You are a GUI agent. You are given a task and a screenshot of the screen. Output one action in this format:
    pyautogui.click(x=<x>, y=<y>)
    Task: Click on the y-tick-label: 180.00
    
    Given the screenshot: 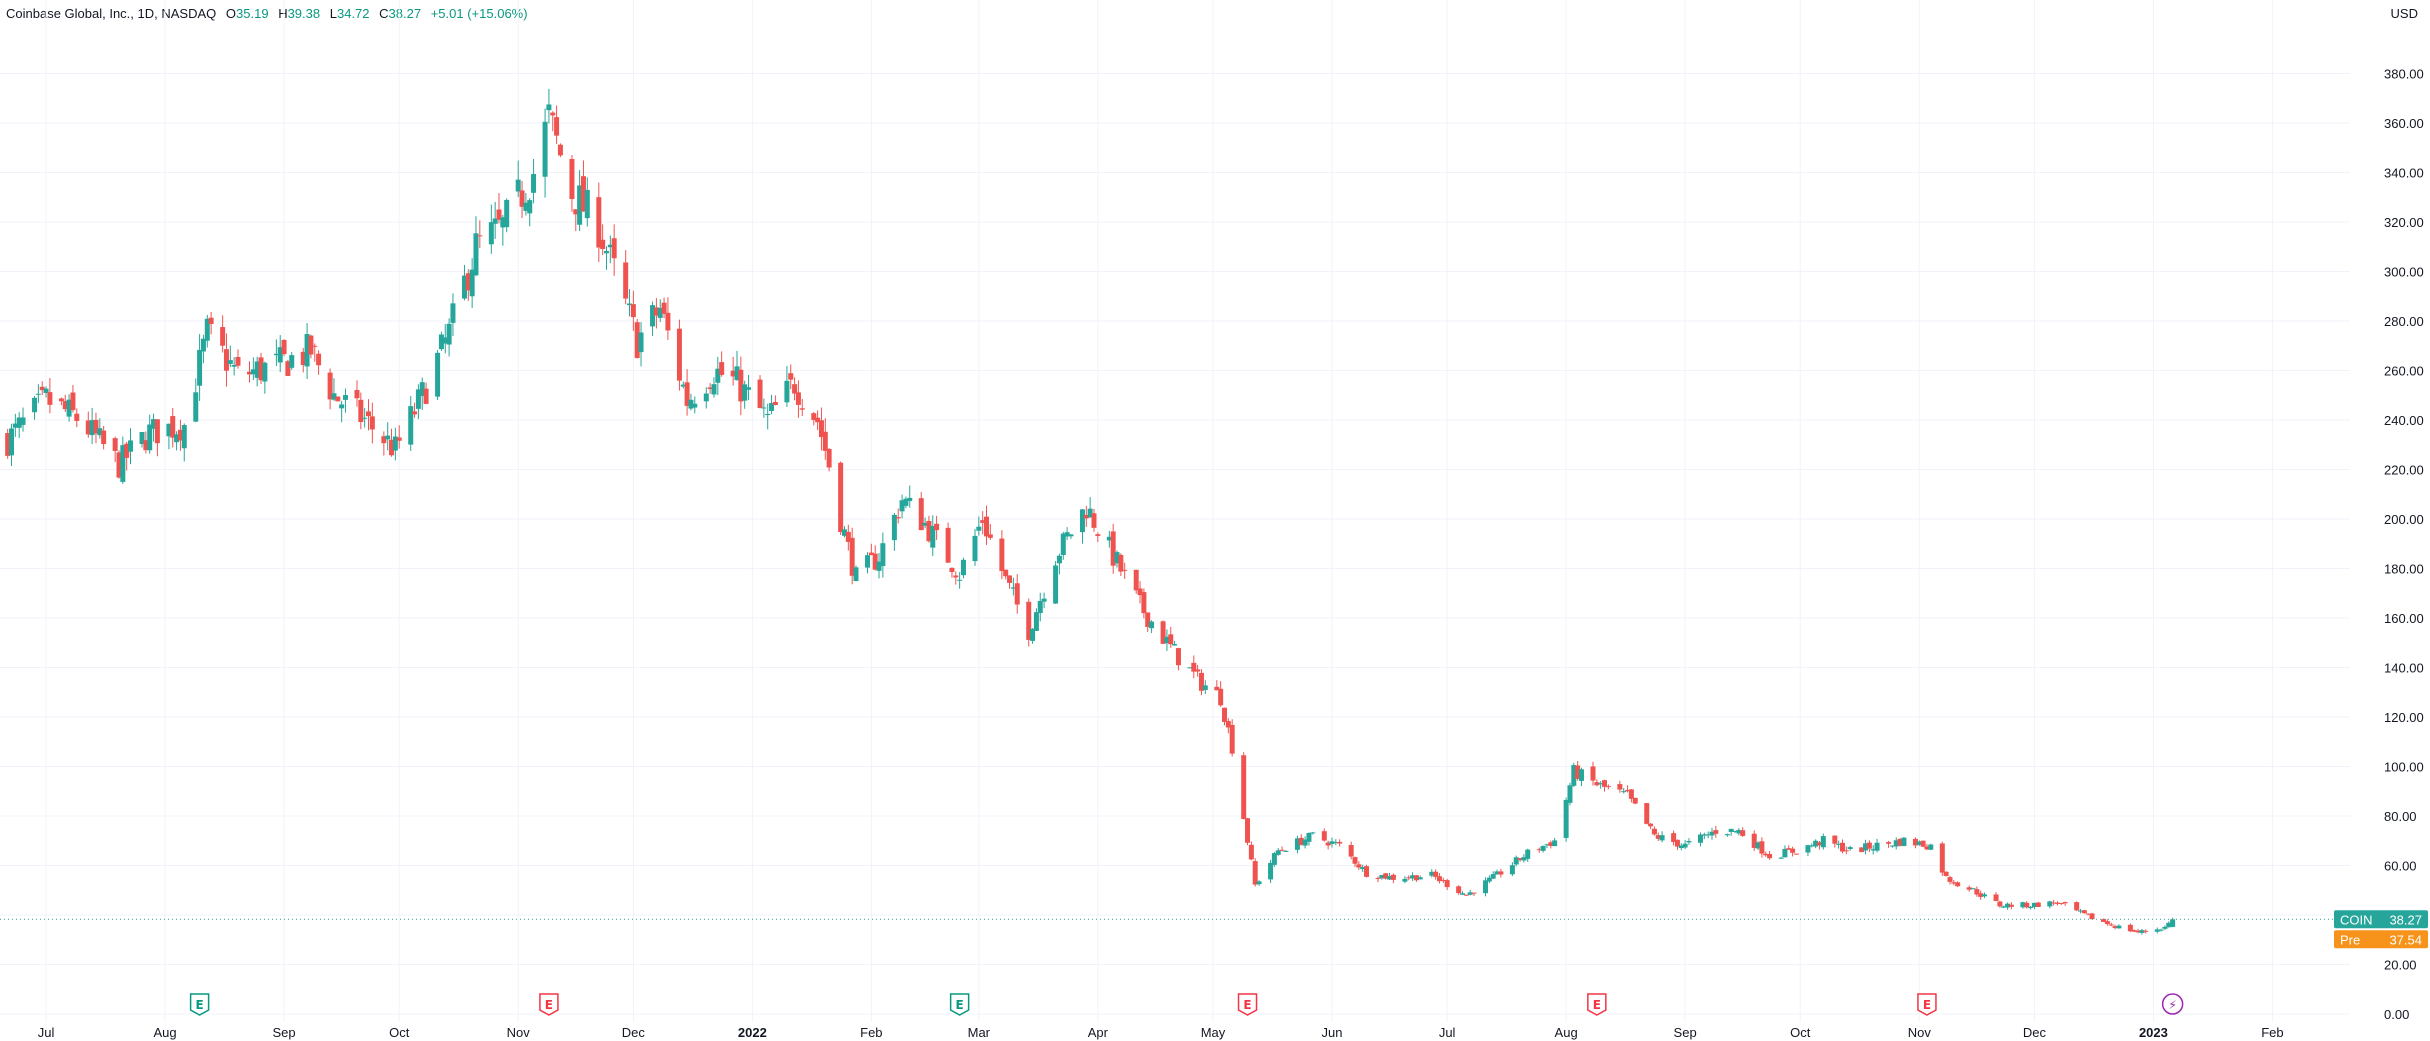 What is the action you would take?
    pyautogui.click(x=2404, y=569)
    